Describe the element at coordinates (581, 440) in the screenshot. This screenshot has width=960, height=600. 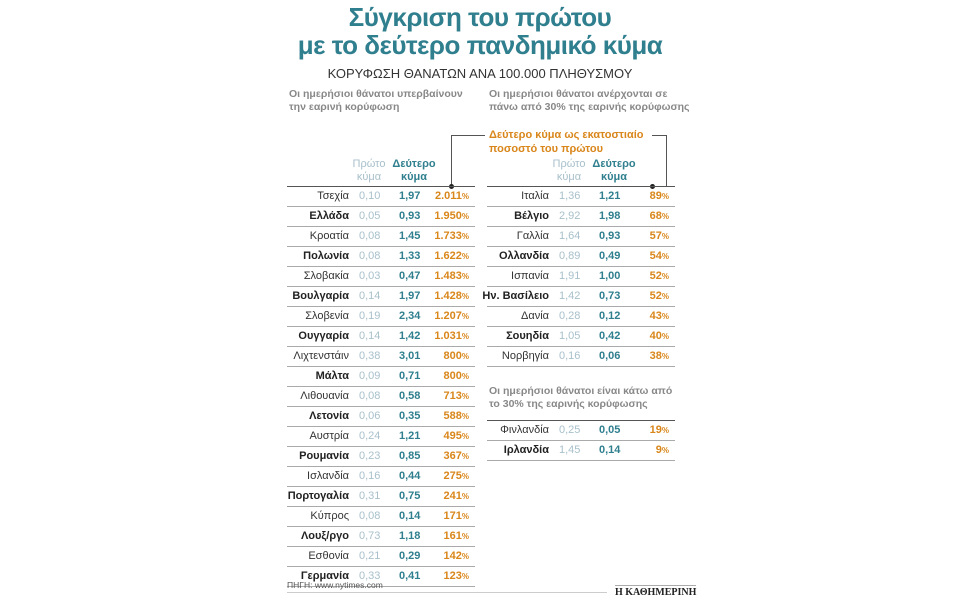
I see `table-below-30-percent: Φινλανδία 0,25 0,05 19% Ιρλανδία 1,45 0,14 9%` at that location.